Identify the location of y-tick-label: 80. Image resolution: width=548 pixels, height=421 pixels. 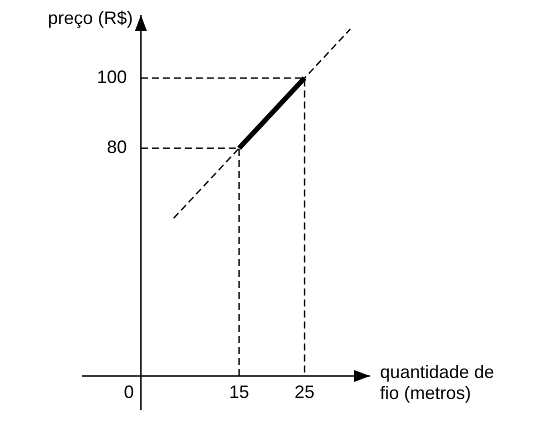
(116, 147).